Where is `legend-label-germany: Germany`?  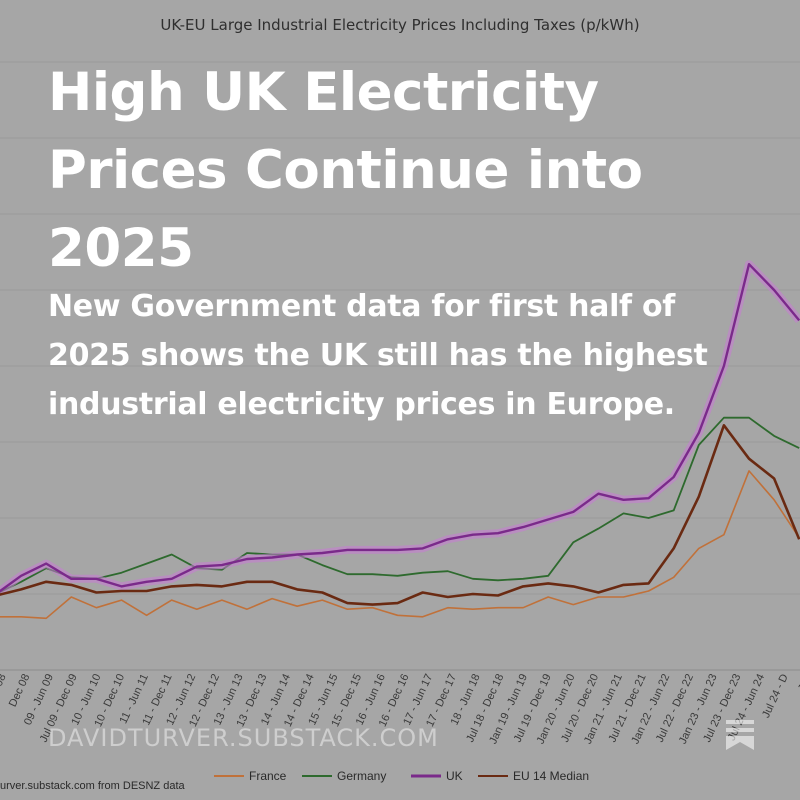 legend-label-germany: Germany is located at coordinates (361, 776).